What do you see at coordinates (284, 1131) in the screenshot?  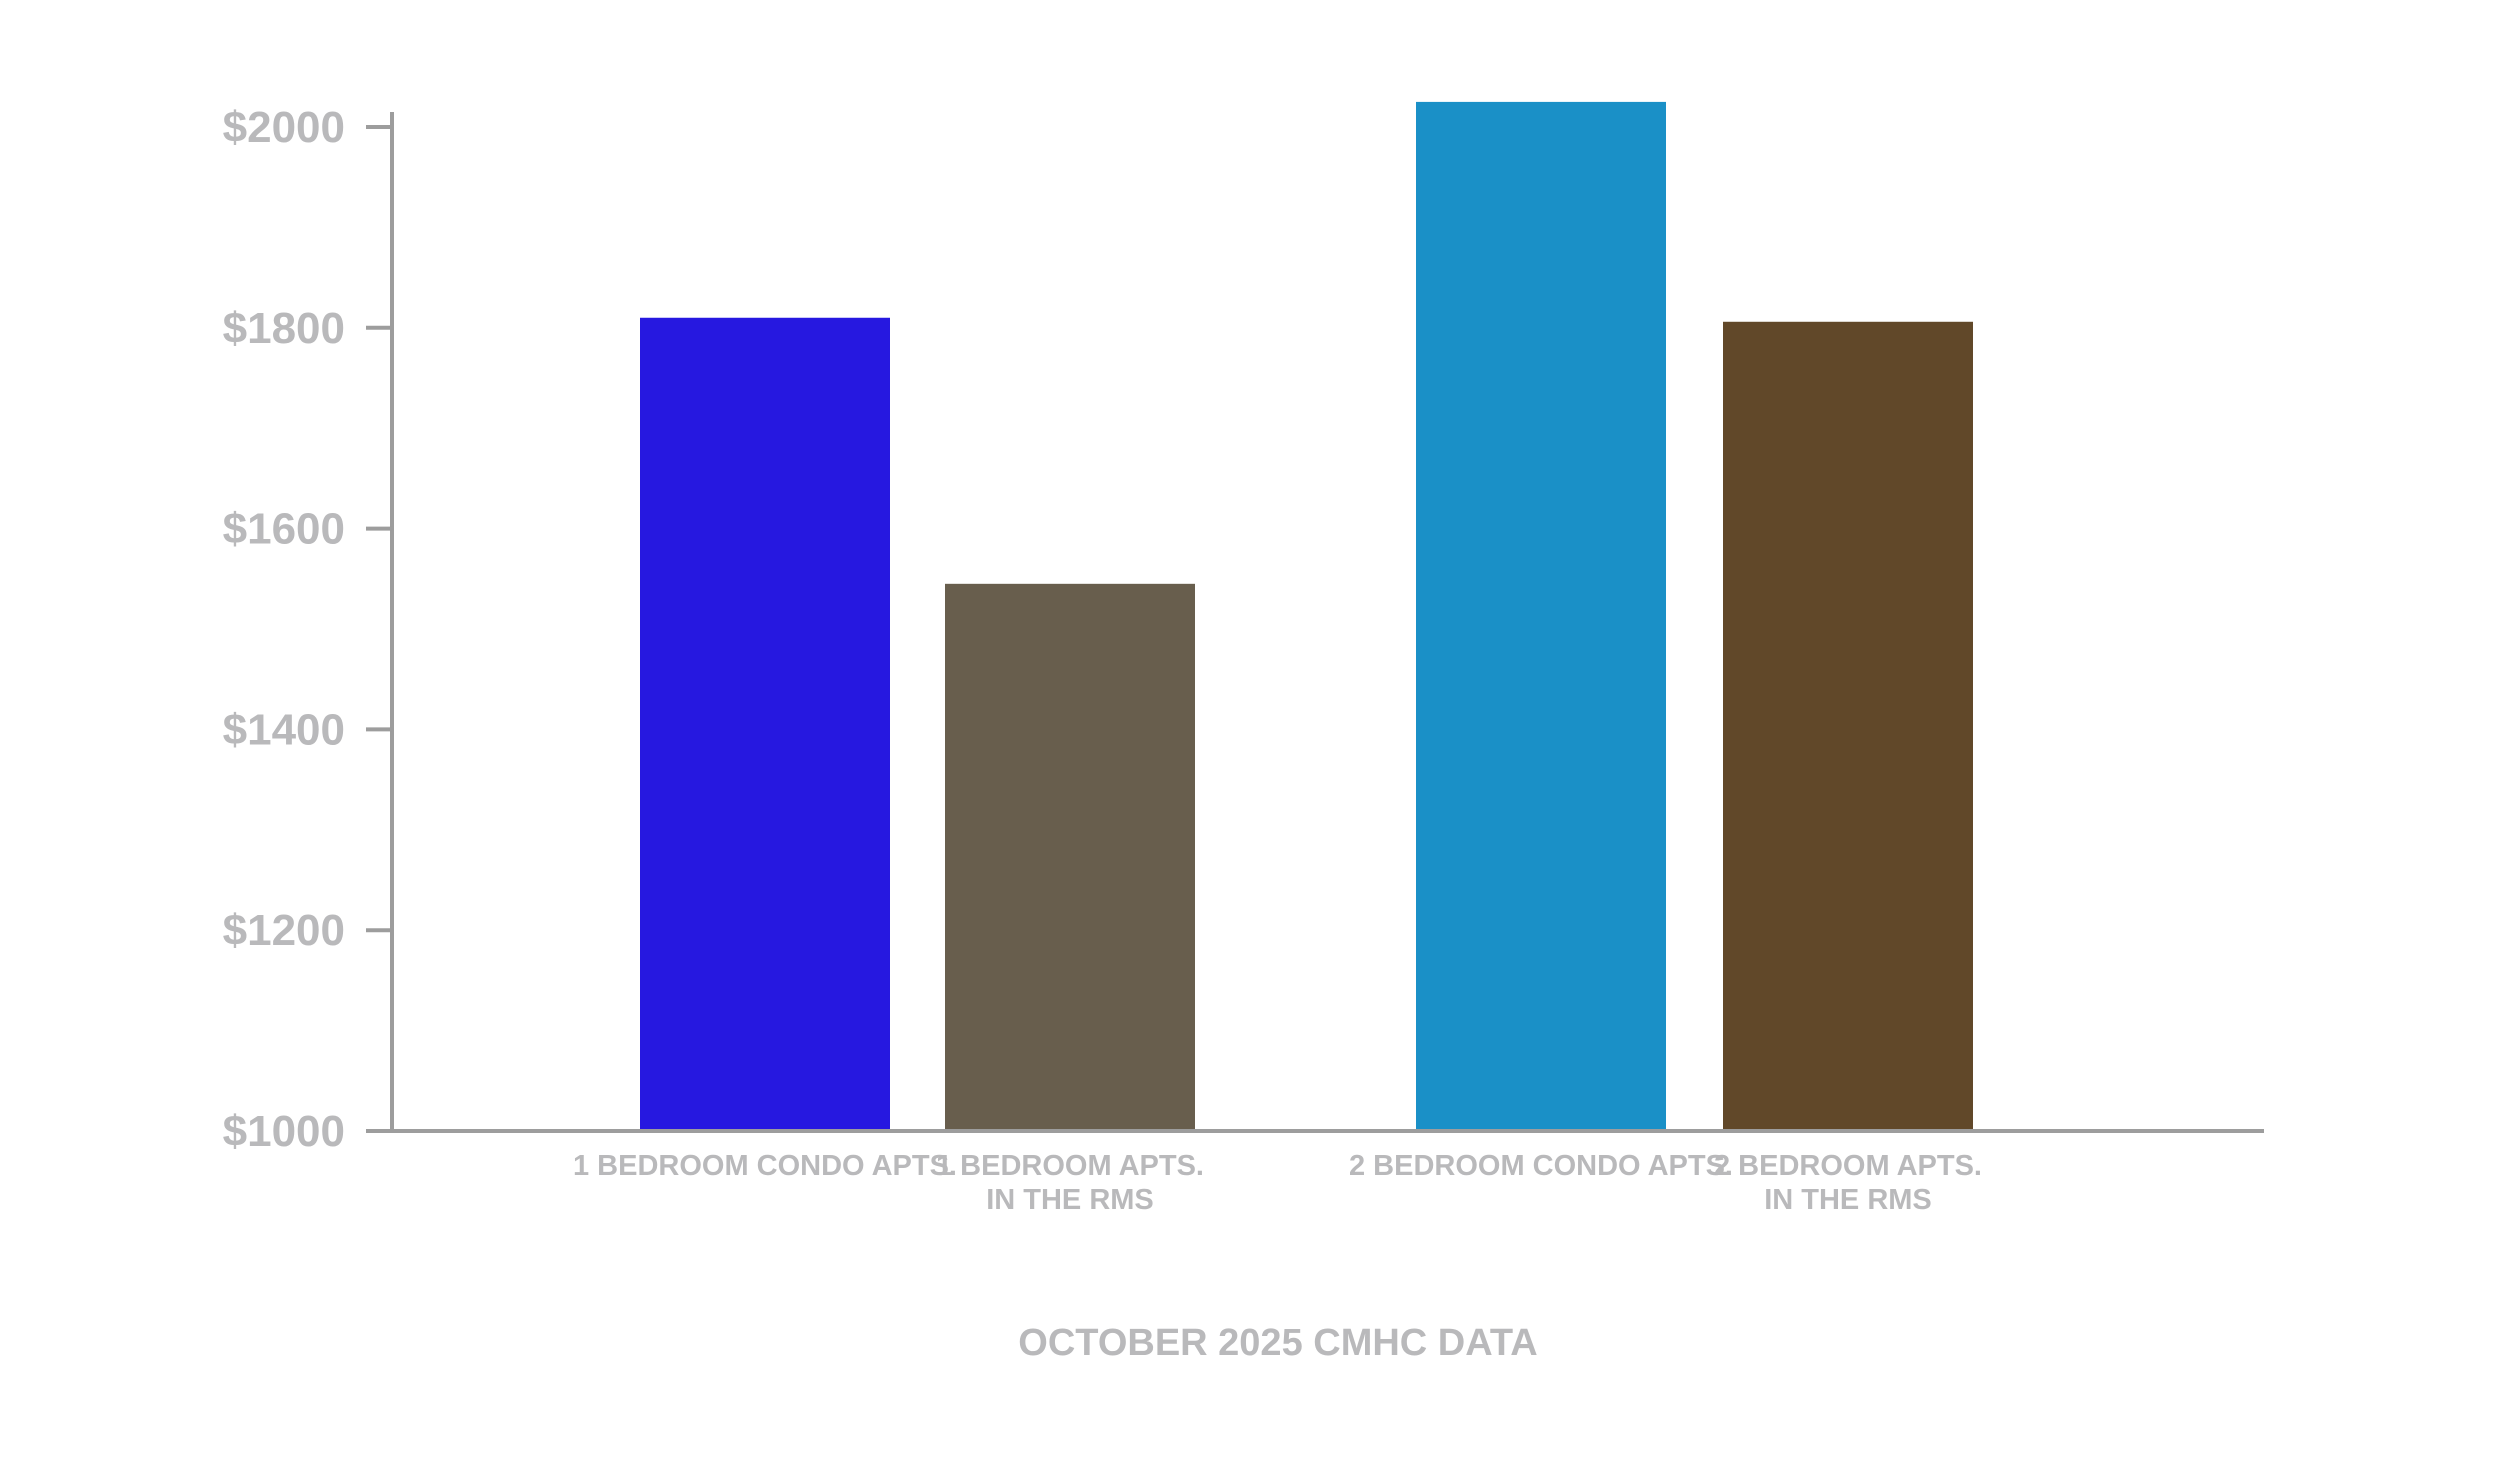 I see `y-tick-label: $1000` at bounding box center [284, 1131].